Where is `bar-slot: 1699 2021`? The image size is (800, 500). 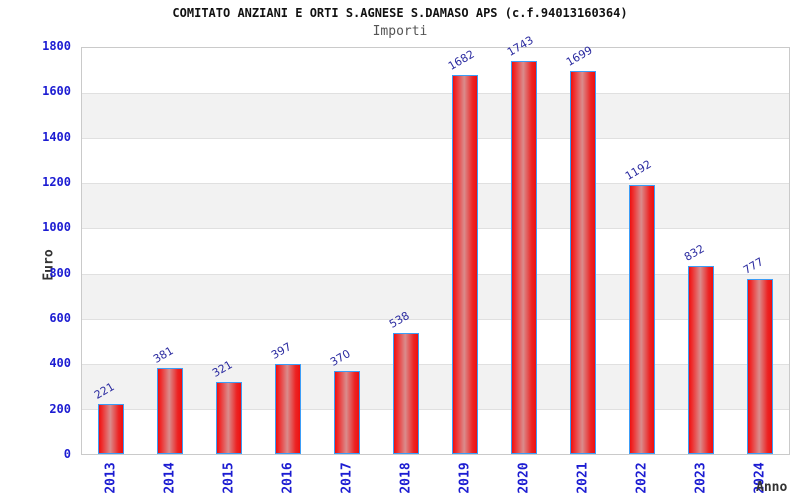
bar-slot: 1699 2021 is located at coordinates (582, 268).